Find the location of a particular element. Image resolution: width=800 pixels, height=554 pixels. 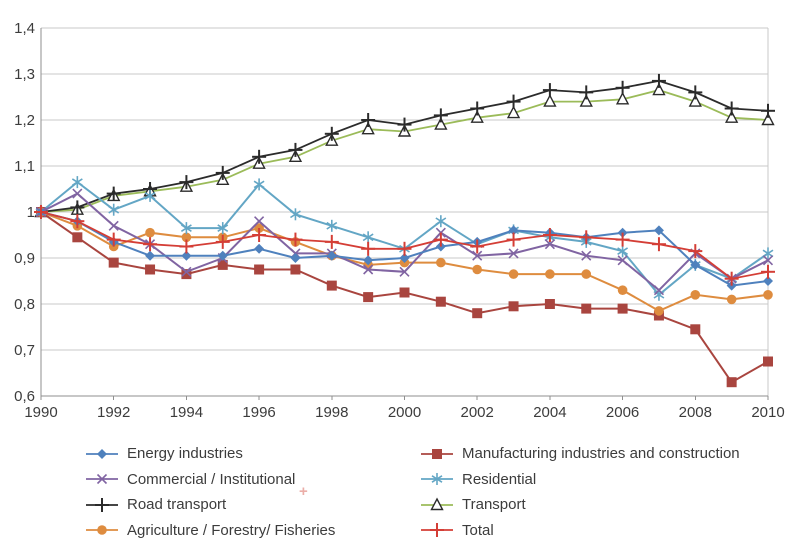

y-tick-label: 1,2 is located at coordinates (24, 120).